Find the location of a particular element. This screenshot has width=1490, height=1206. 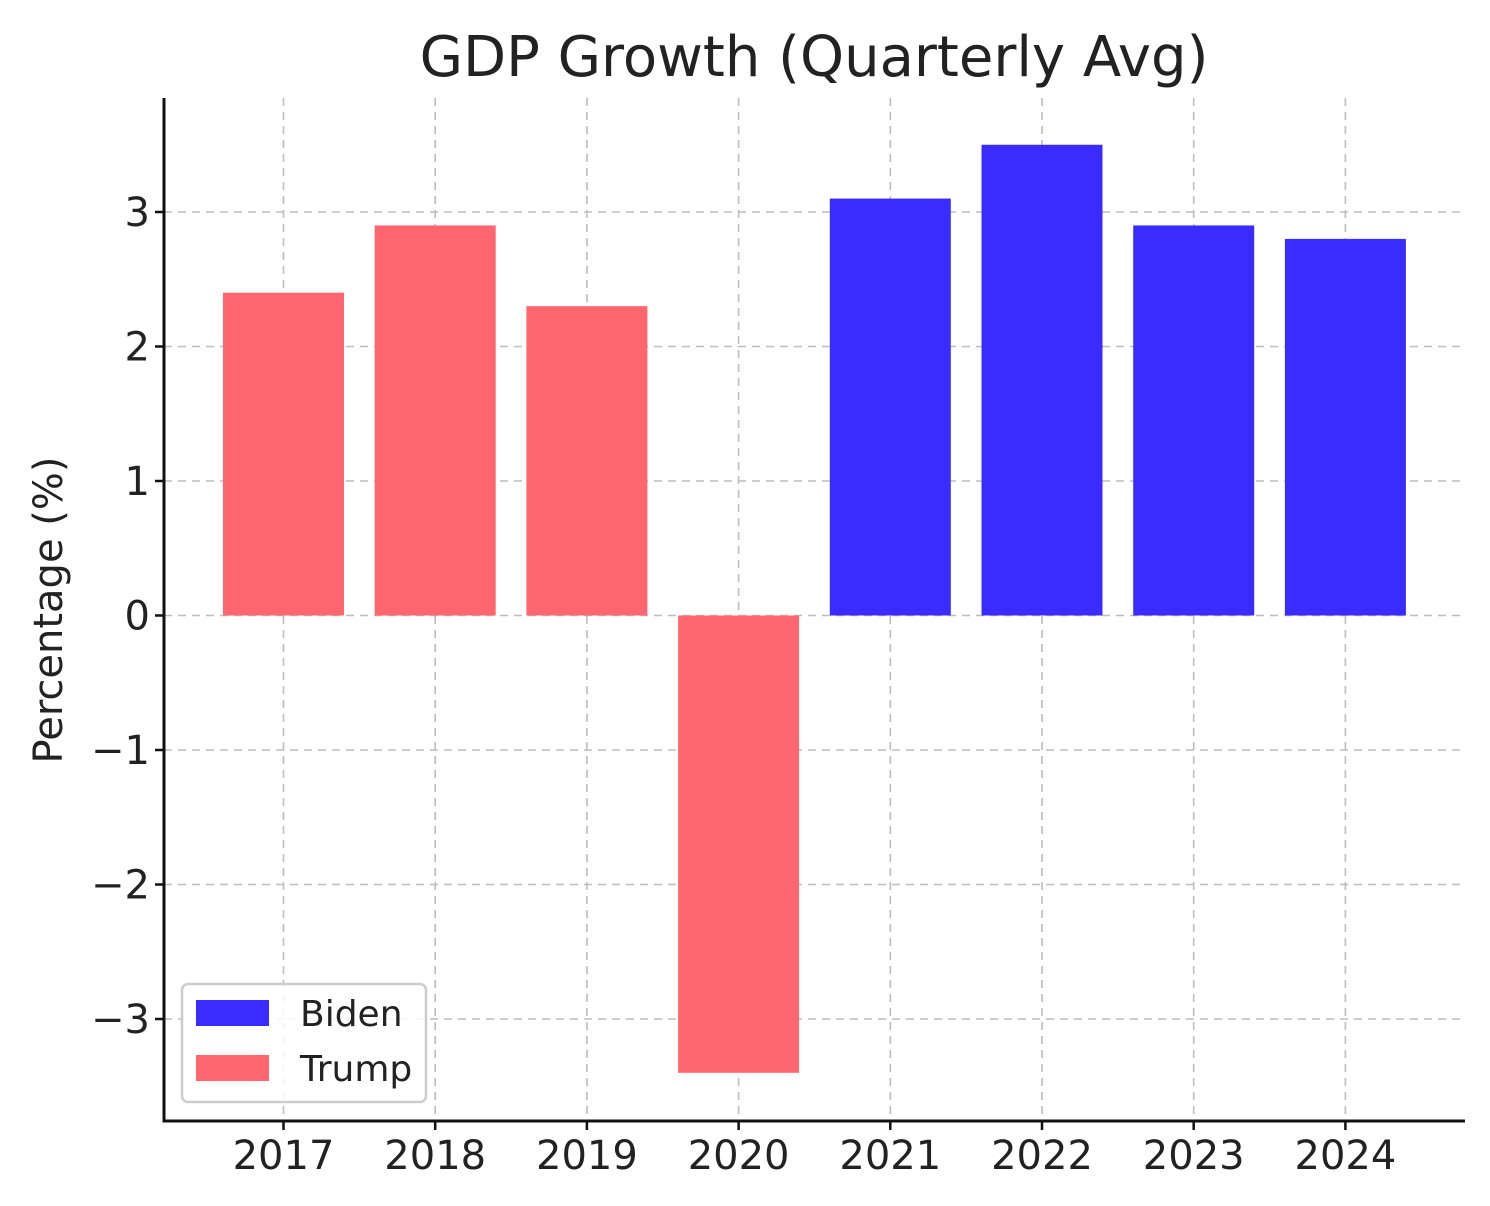

bar-2018 is located at coordinates (435, 420).